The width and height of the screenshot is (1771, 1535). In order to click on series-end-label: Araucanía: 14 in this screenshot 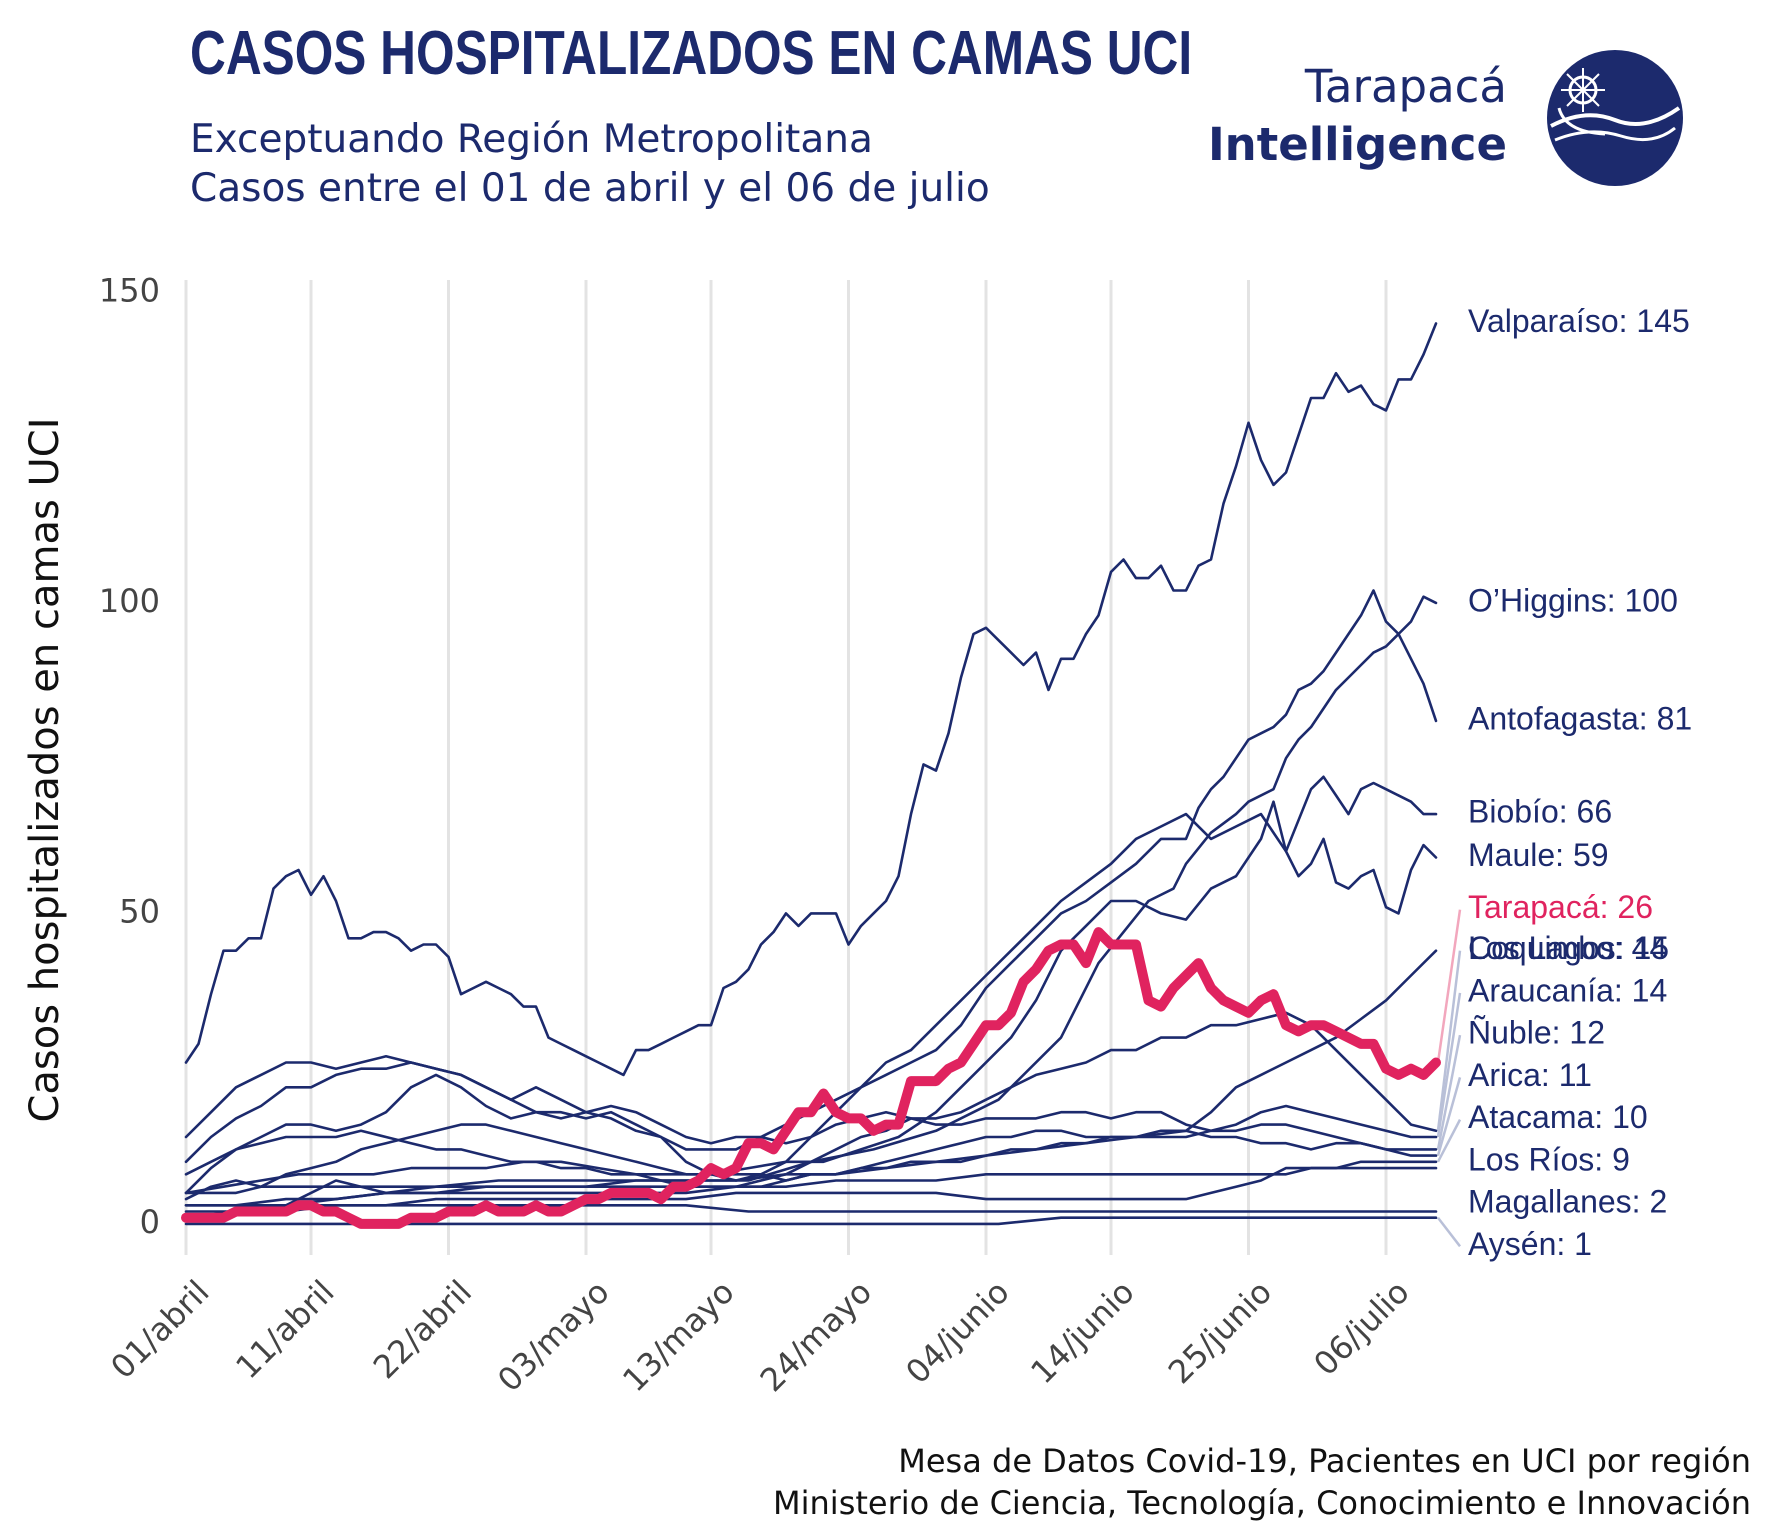, I will do `click(1567, 990)`.